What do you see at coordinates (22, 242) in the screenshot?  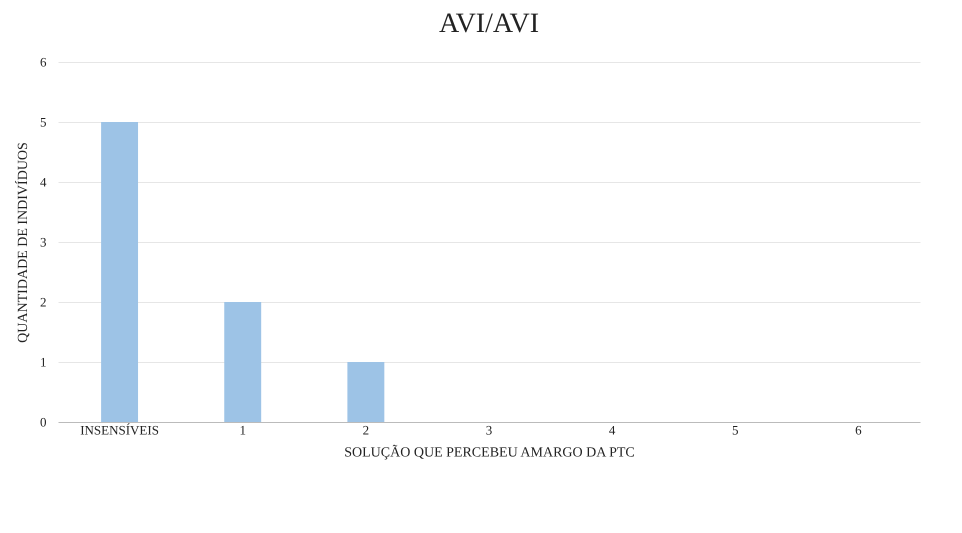 I see `y-axis-title: QUANTIDADE DE INDIVÍDUOS` at bounding box center [22, 242].